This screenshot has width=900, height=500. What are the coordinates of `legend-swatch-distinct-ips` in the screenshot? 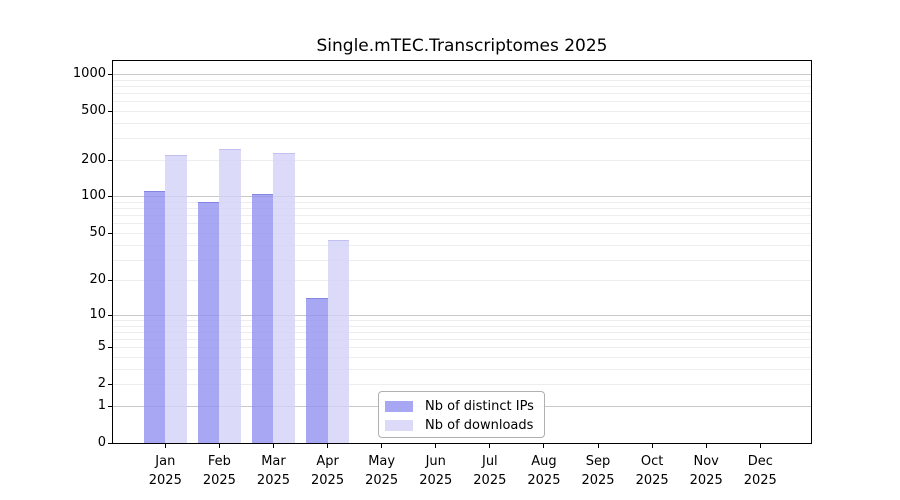 It's located at (399, 406).